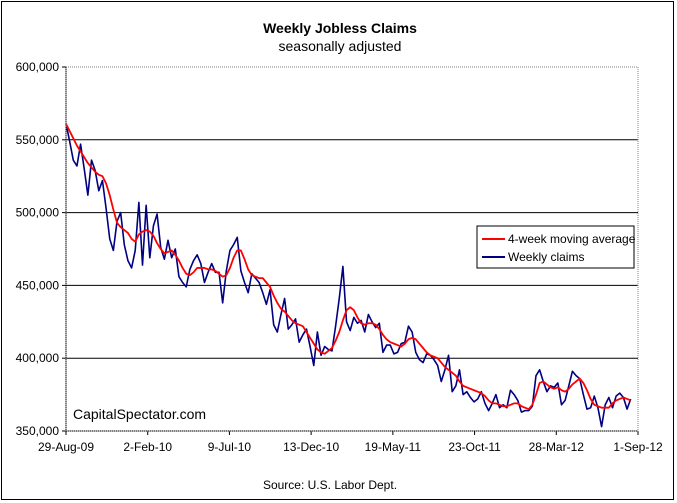 Image resolution: width=677 pixels, height=503 pixels. I want to click on y-tick-label: 550,000, so click(38, 140).